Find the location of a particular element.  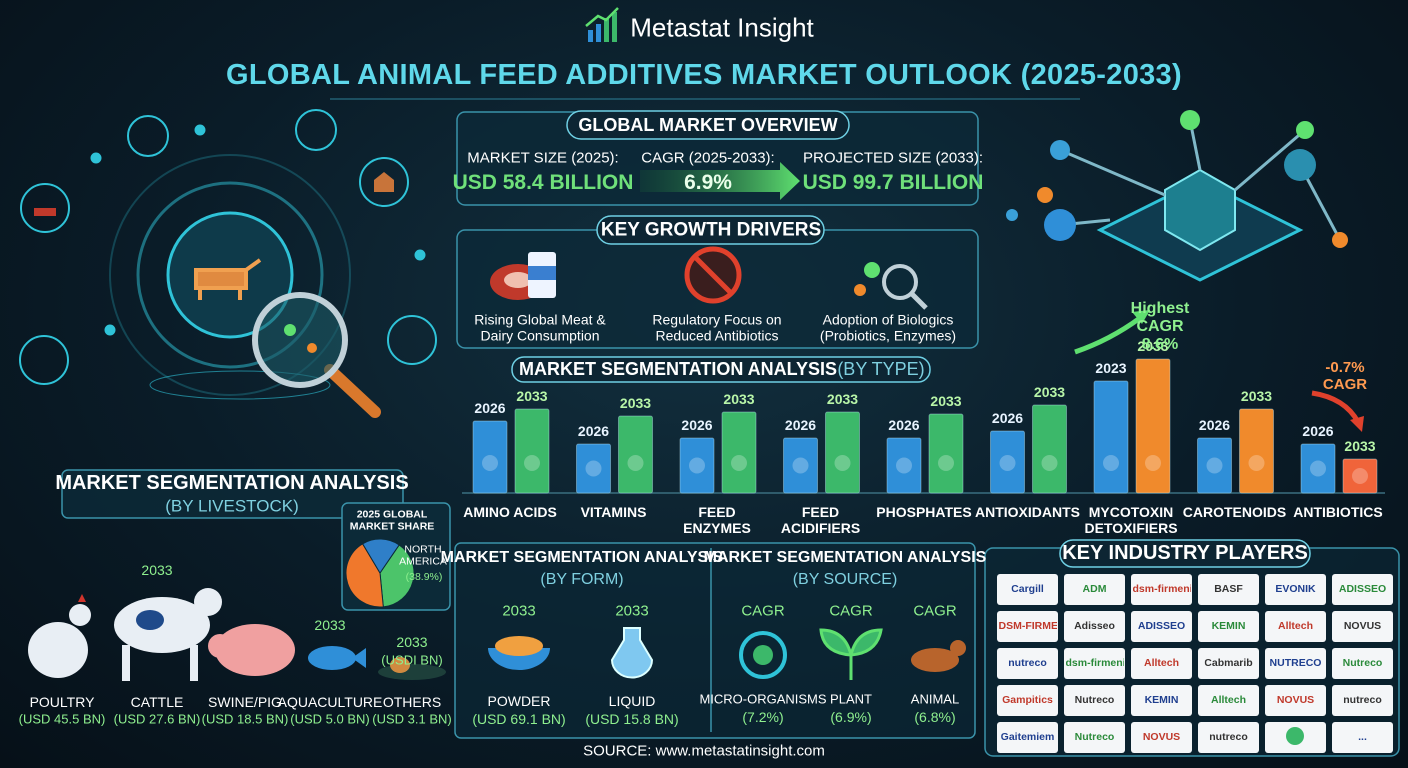

livestock-name: SWINE/PIG is located at coordinates (245, 702).